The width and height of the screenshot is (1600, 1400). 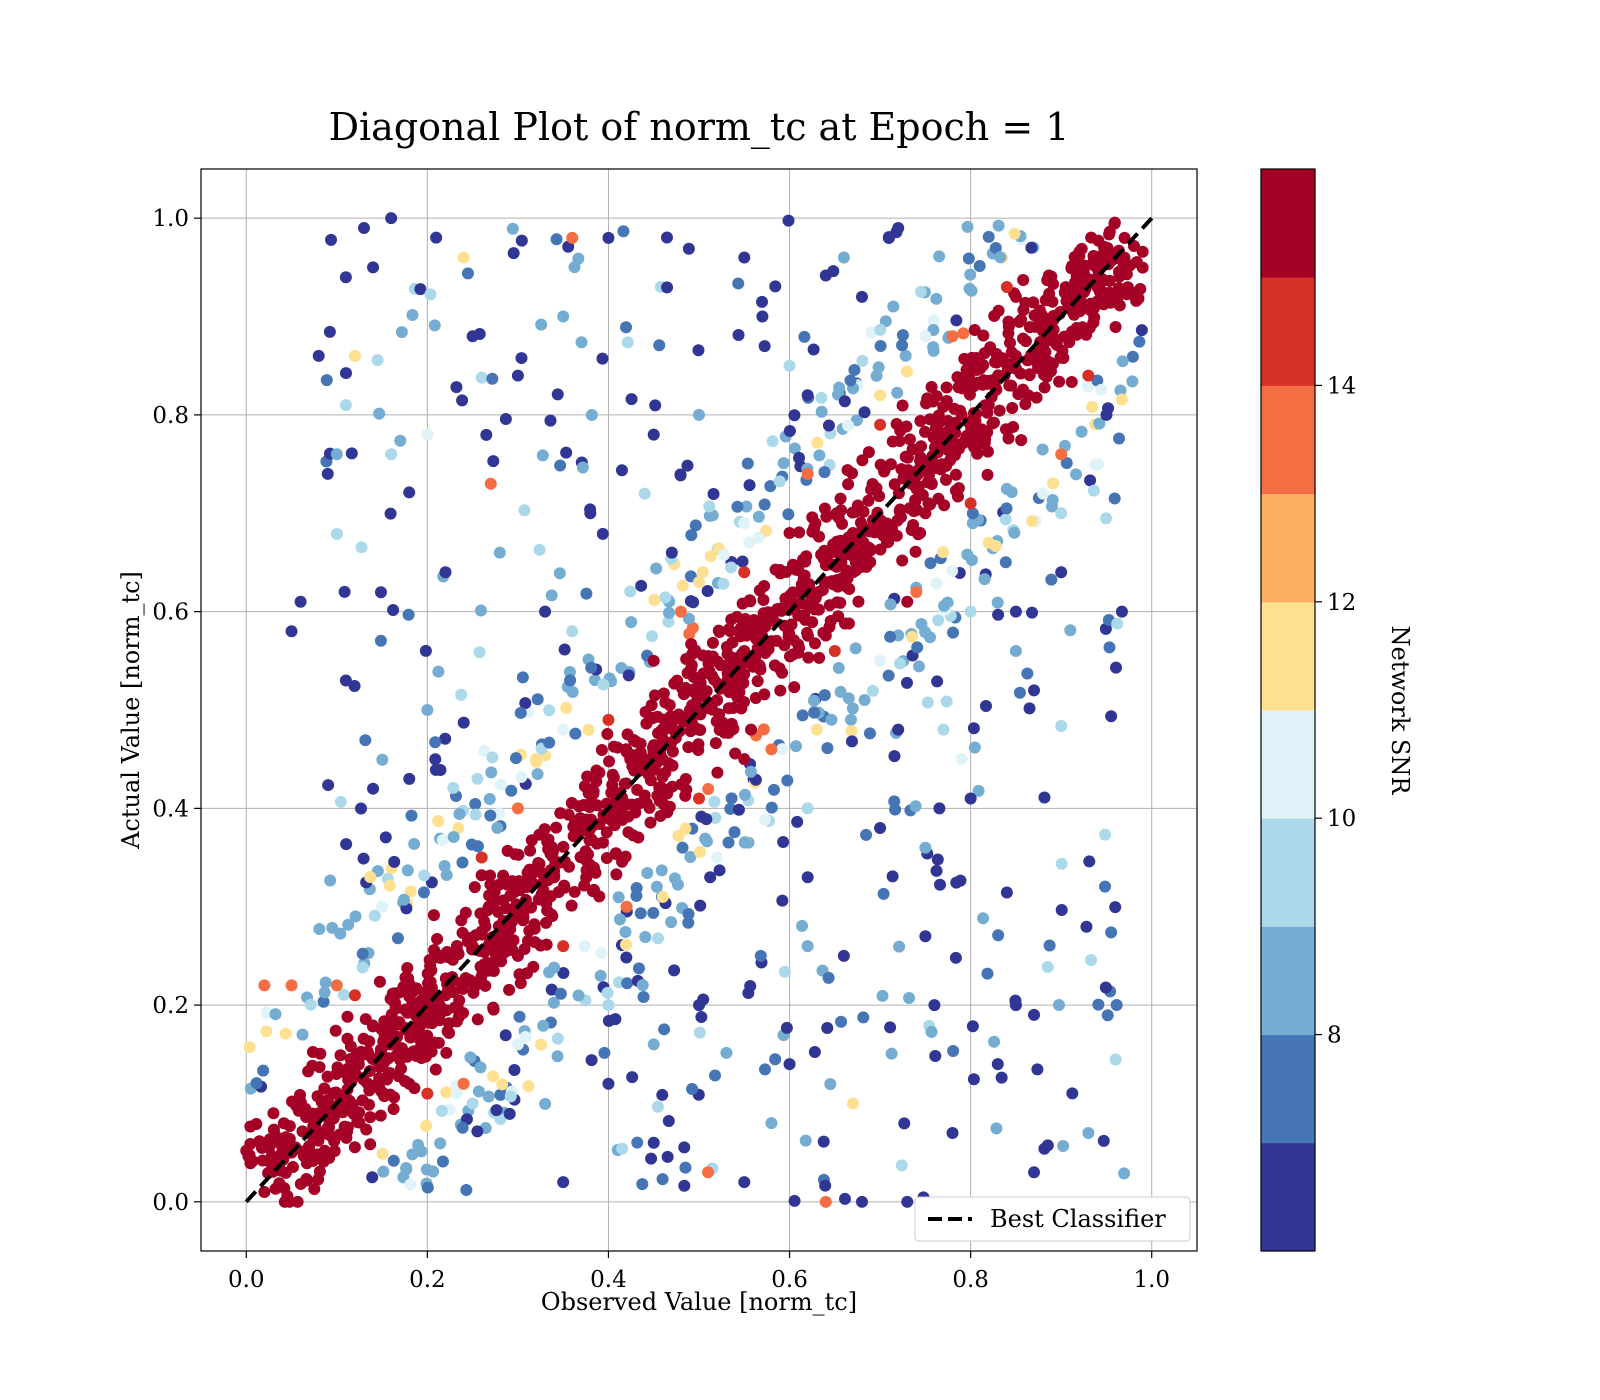 What do you see at coordinates (789, 1280) in the screenshot?
I see `x-tick-label: 0.6` at bounding box center [789, 1280].